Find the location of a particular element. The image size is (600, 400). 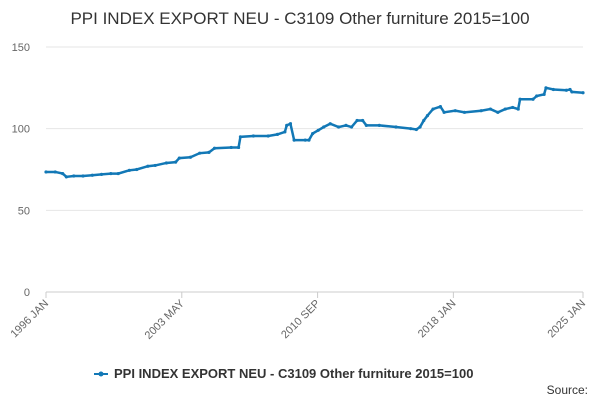

x-tick-label: 2003 MAY is located at coordinates (165, 319).